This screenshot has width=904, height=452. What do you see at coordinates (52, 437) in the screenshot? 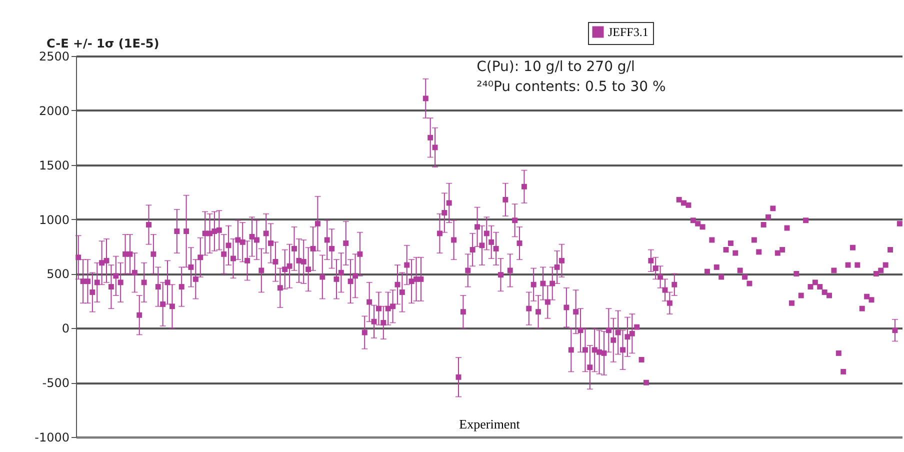
I see `y-tick-label: -1000` at bounding box center [52, 437].